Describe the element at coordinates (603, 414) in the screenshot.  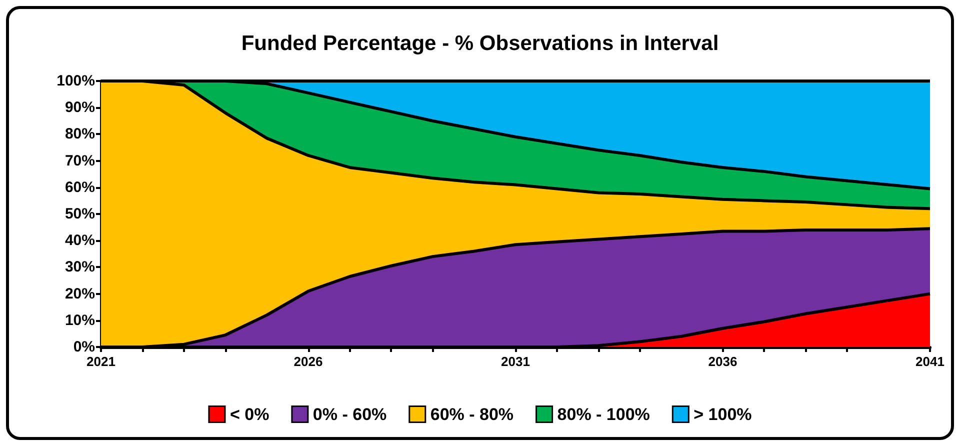
I see `legend-label: 80% - 100%` at that location.